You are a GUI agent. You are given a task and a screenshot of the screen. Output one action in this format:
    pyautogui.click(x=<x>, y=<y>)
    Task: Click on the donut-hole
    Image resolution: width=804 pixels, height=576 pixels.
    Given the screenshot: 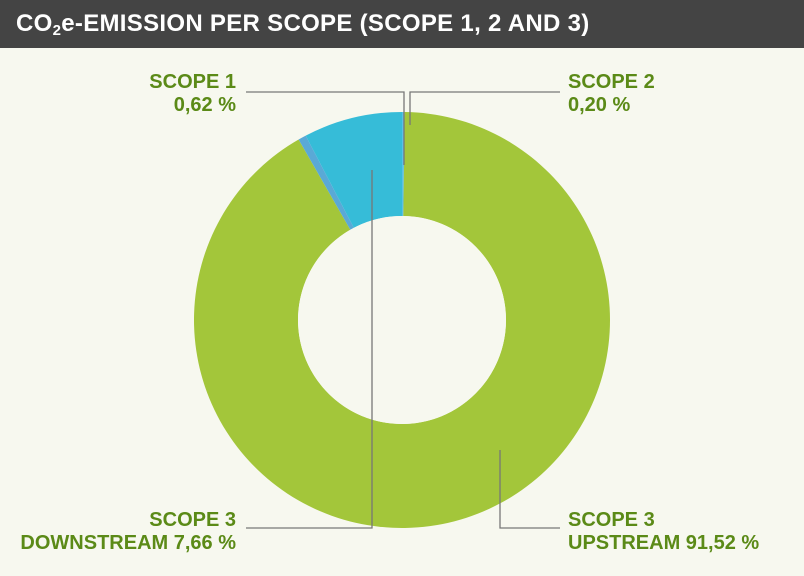 What is the action you would take?
    pyautogui.click(x=402, y=320)
    